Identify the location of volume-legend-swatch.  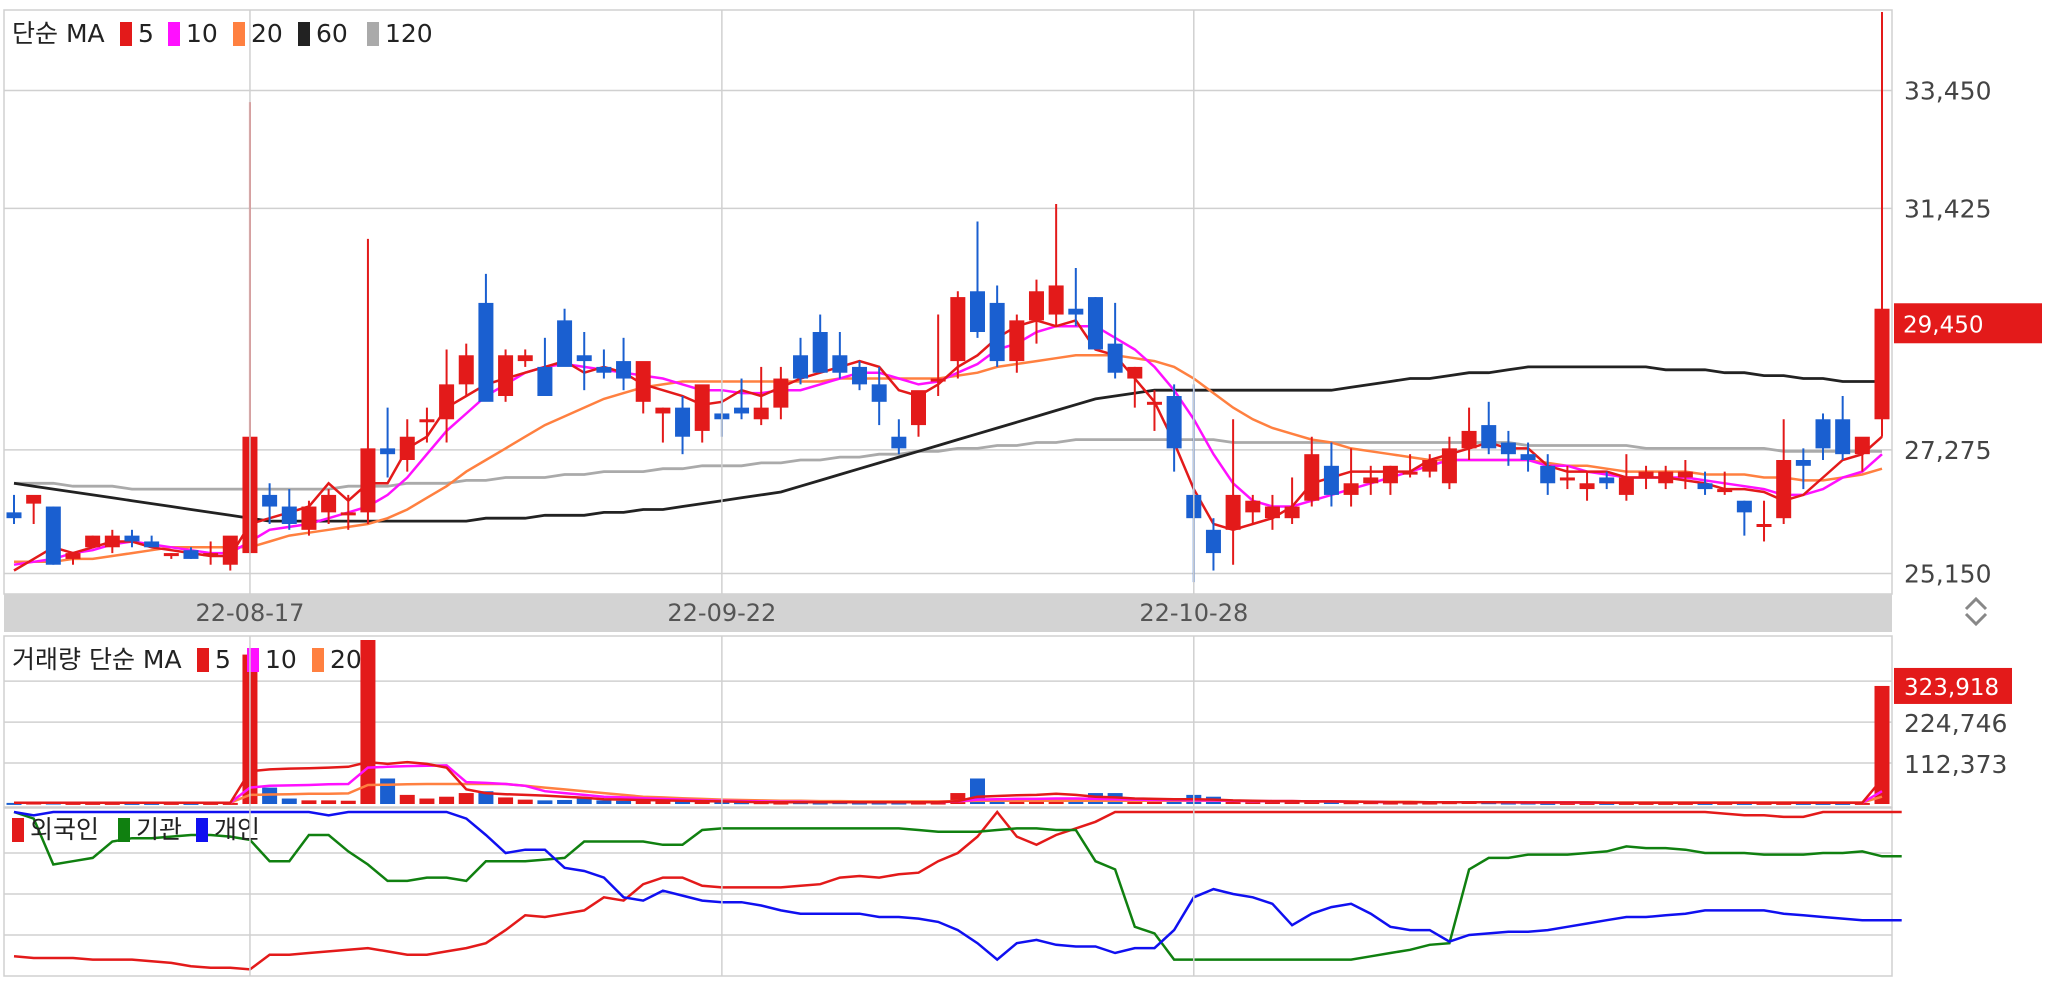
(253, 660).